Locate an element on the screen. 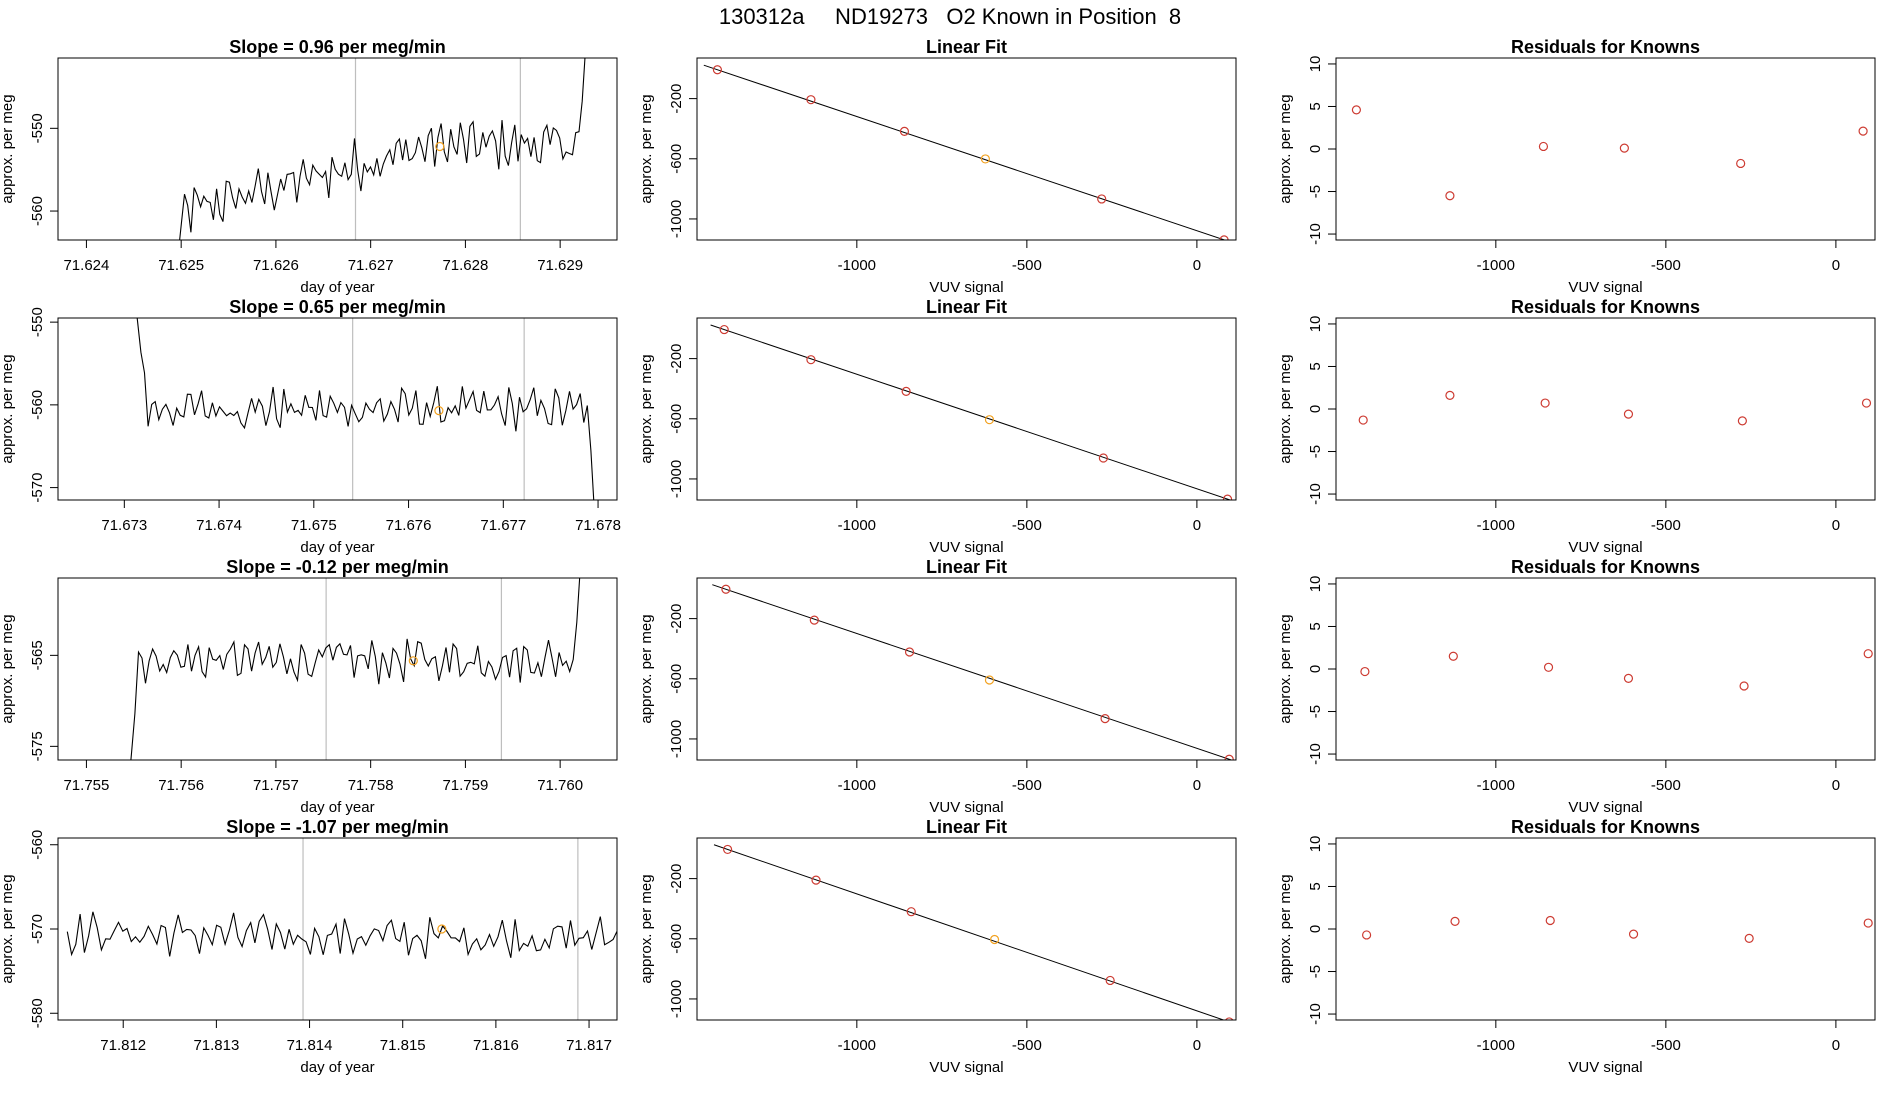  x-tick-label: 71.813 is located at coordinates (216, 1045).